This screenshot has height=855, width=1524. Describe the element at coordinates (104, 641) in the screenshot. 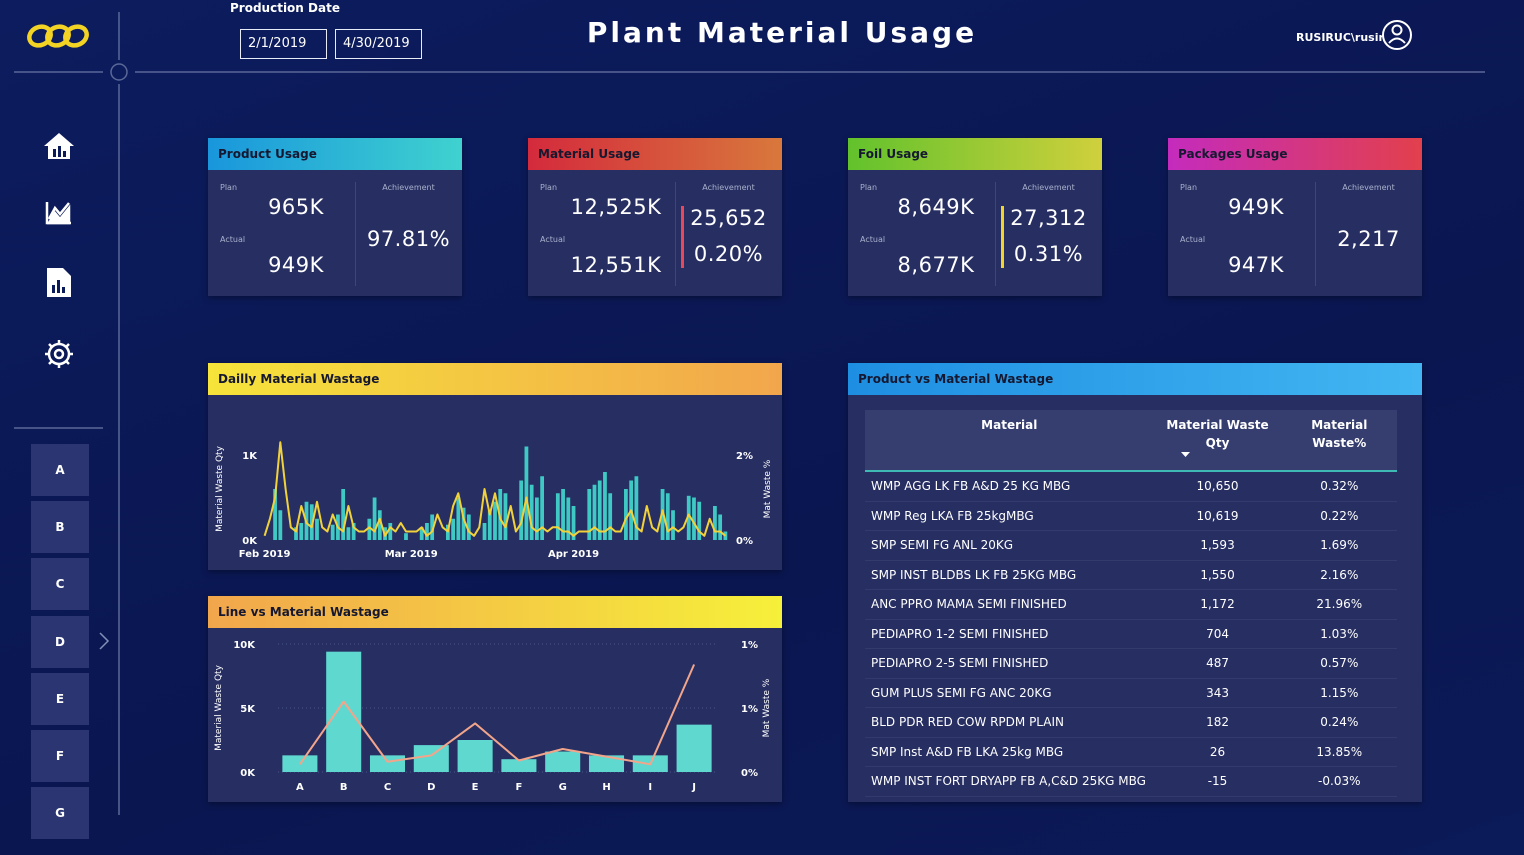

I see `expand-chevron` at that location.